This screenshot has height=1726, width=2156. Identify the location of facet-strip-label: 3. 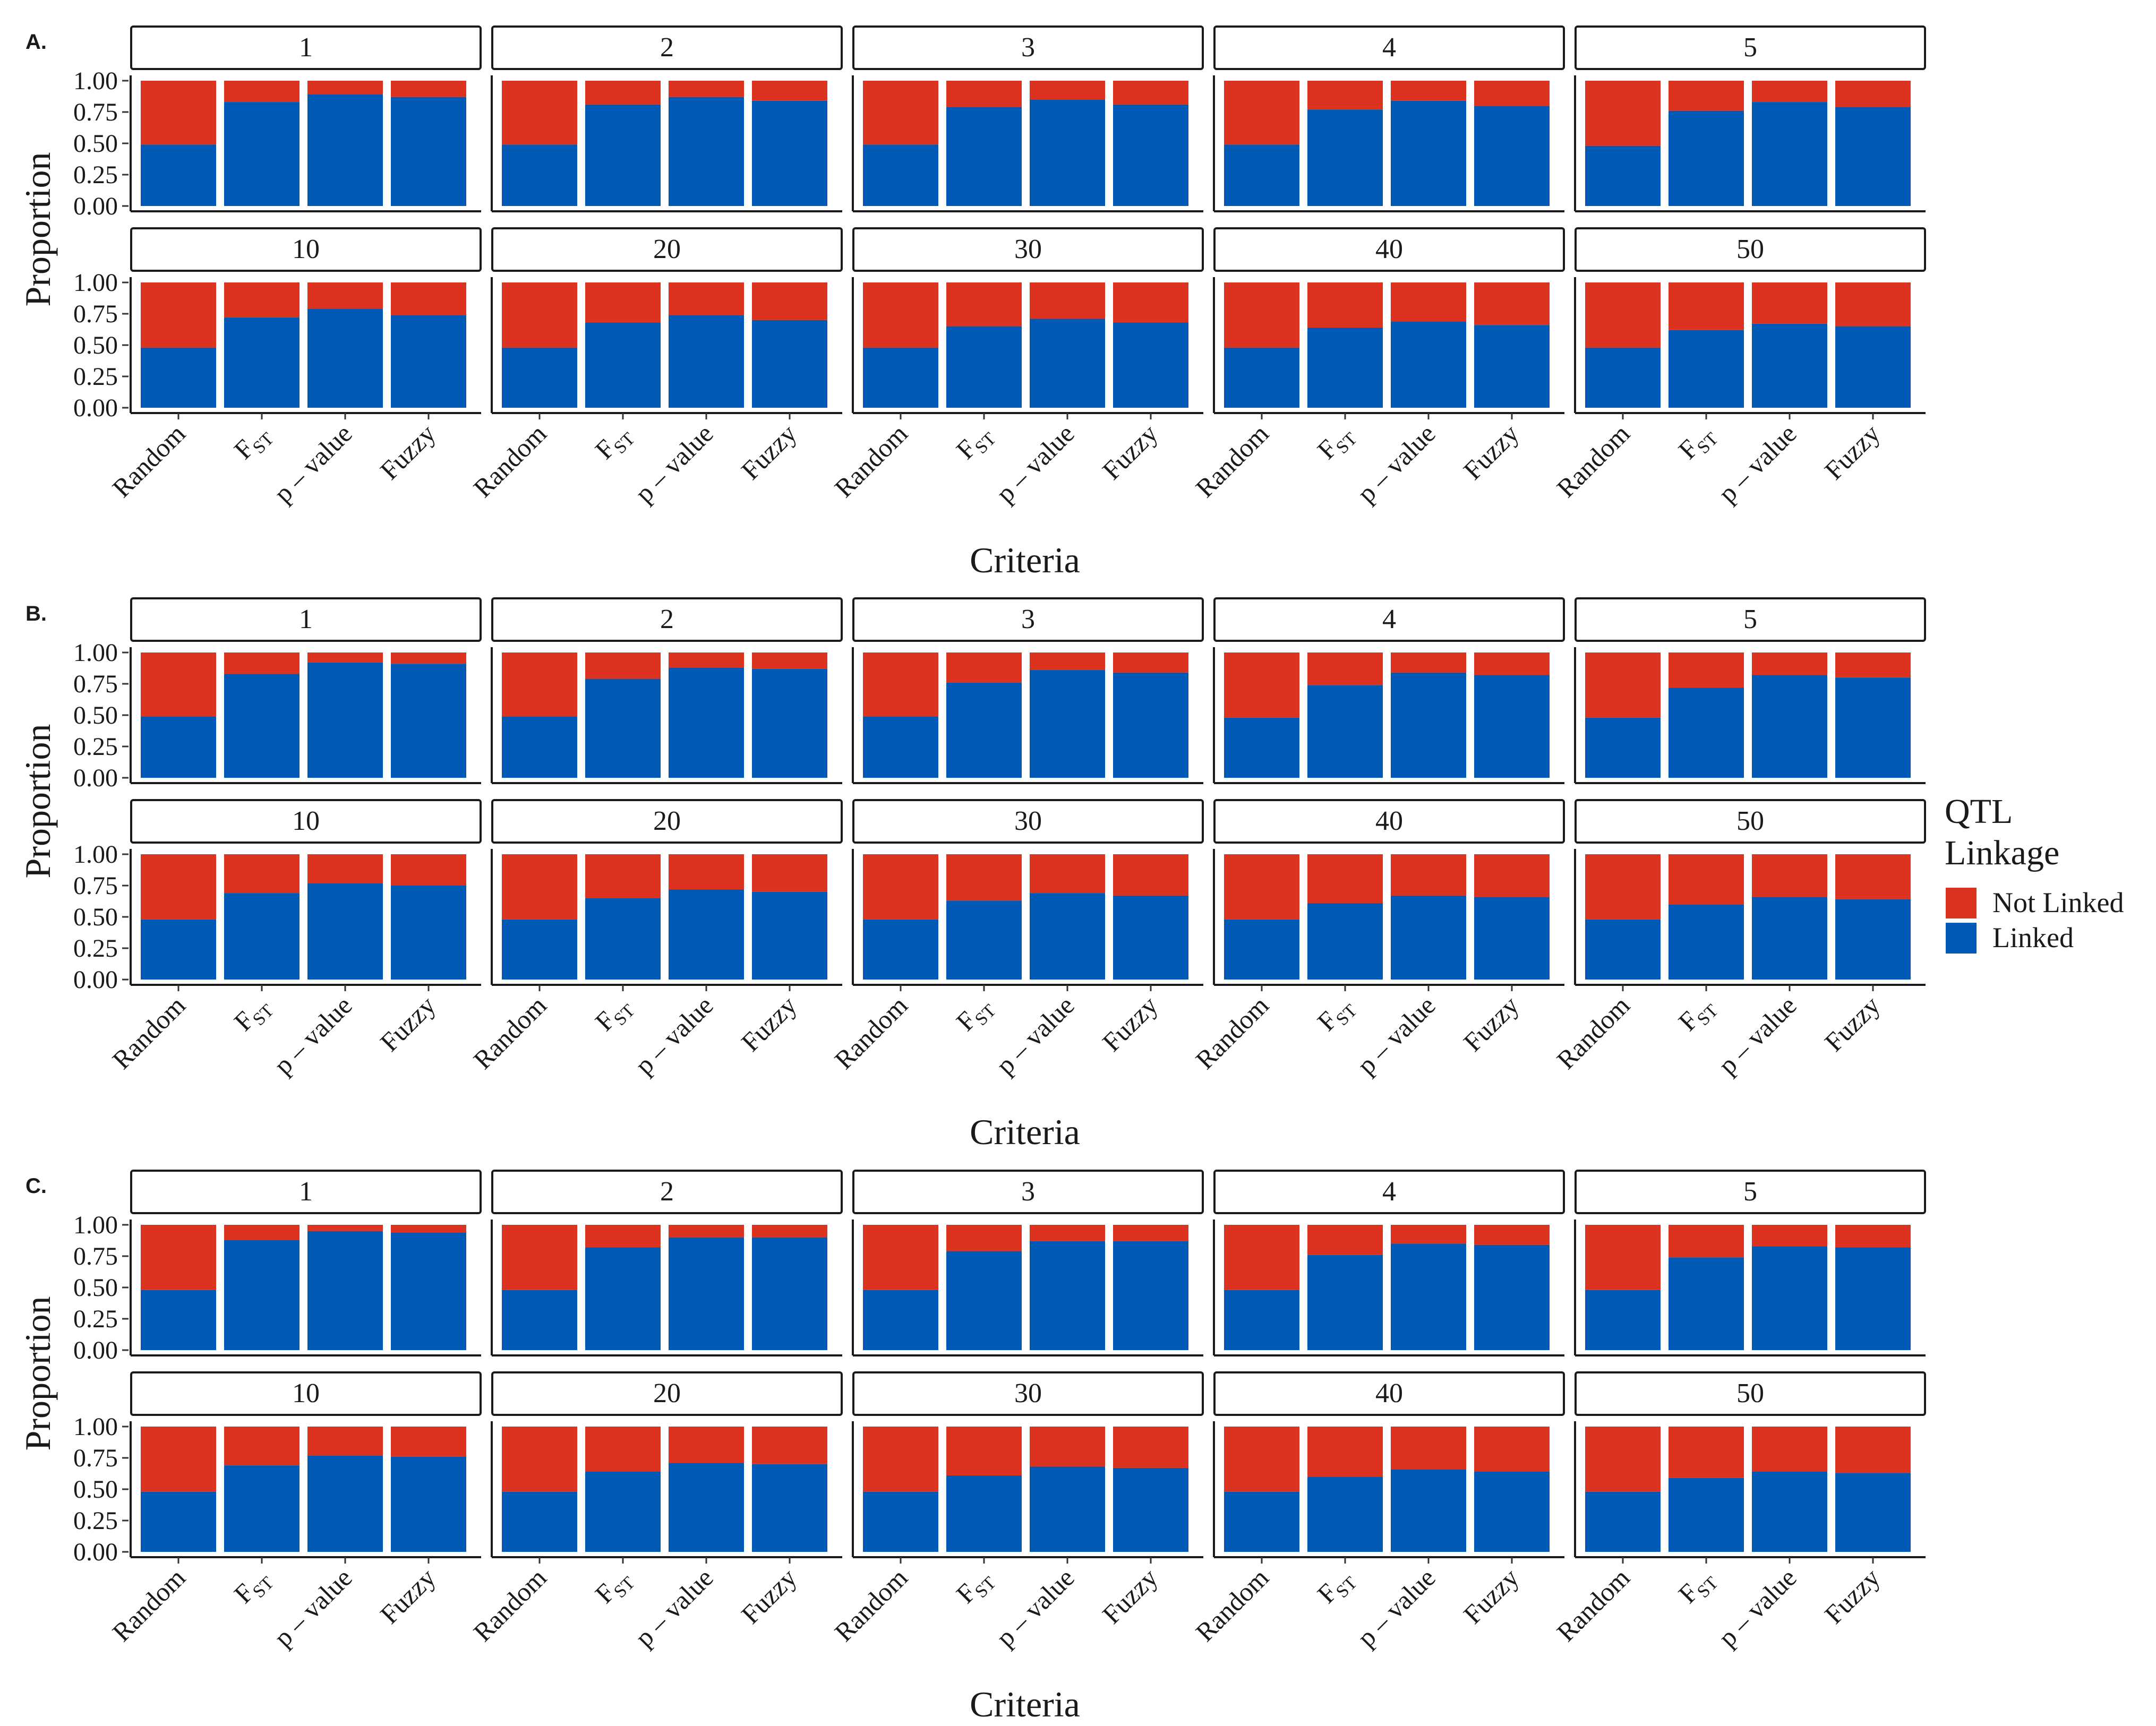
(1028, 619).